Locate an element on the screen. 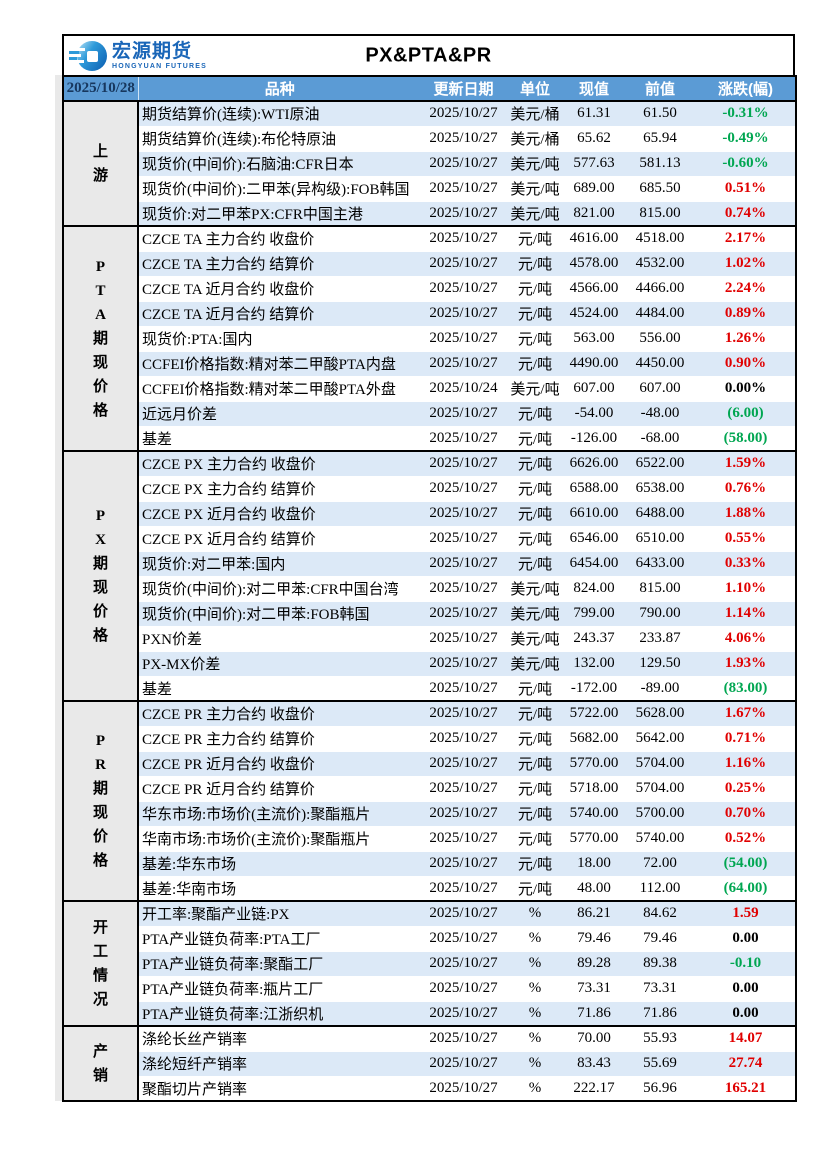  cell-cur: 6626.00 is located at coordinates (594, 463).